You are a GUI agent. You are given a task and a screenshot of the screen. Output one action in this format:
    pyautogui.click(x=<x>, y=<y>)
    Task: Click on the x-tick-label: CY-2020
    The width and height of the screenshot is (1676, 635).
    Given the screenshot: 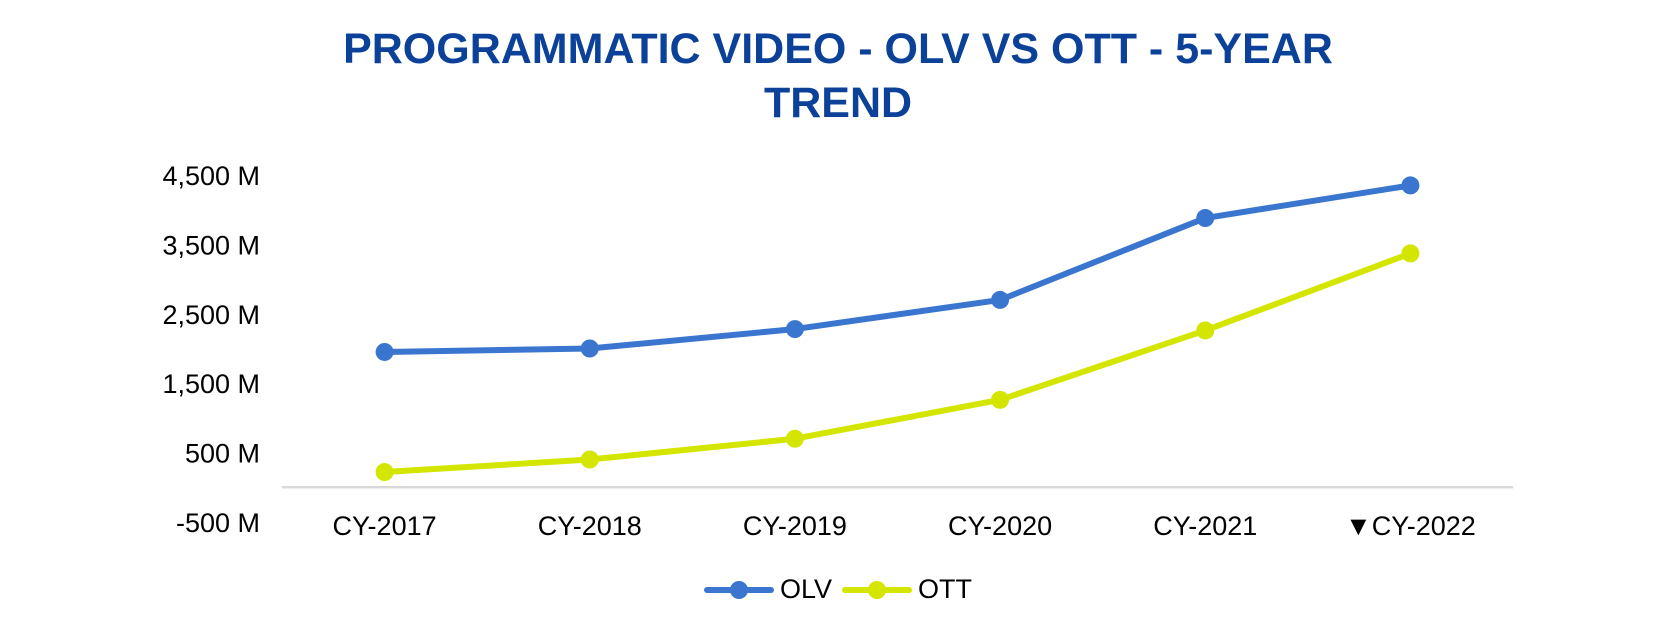 What is the action you would take?
    pyautogui.click(x=1000, y=526)
    